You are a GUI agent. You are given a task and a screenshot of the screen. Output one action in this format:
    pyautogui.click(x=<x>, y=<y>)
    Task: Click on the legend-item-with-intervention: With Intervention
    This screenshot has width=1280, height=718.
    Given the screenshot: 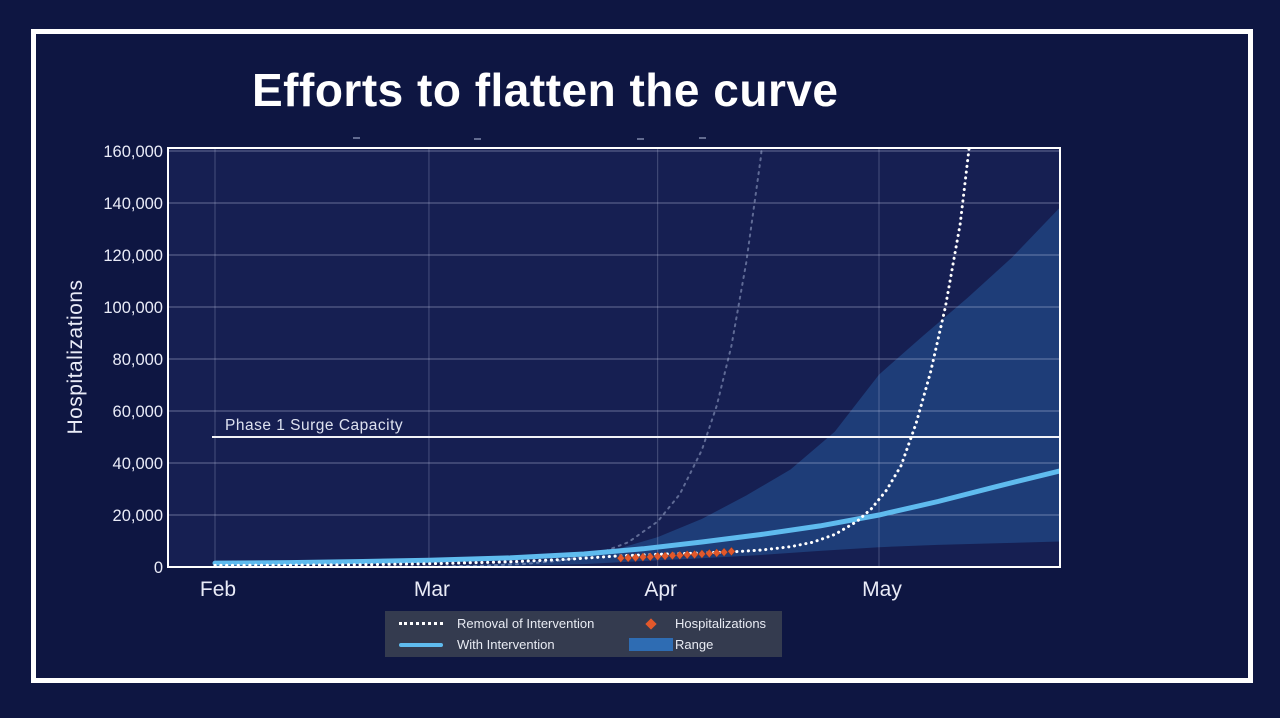 What is the action you would take?
    pyautogui.click(x=506, y=645)
    